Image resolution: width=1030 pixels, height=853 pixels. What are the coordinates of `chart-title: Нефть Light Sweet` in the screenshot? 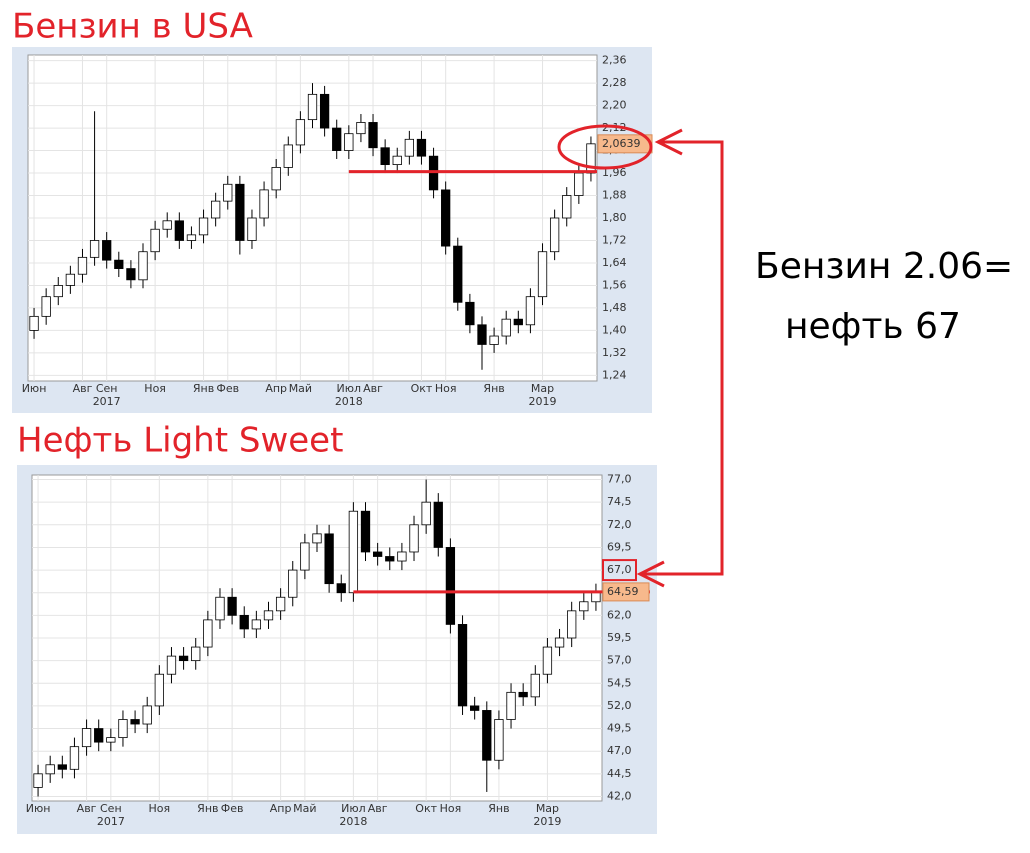 It's located at (180, 441).